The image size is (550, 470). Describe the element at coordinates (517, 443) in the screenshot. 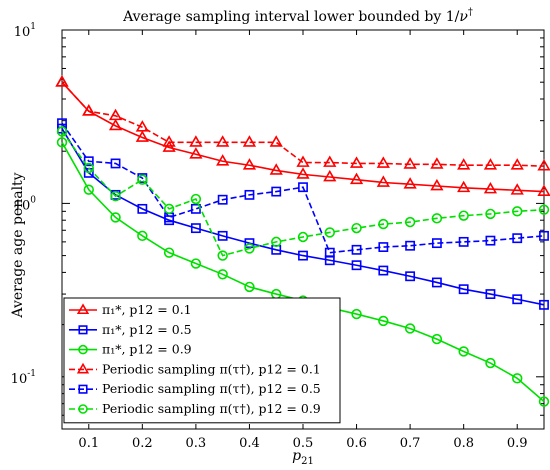

I see `x-tick-label: 0.9` at that location.